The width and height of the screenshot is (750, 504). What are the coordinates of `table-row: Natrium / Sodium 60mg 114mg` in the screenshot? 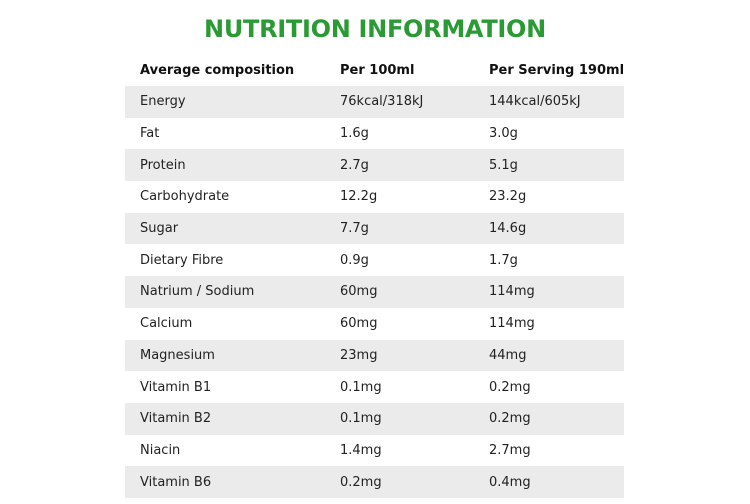 It's located at (374, 292).